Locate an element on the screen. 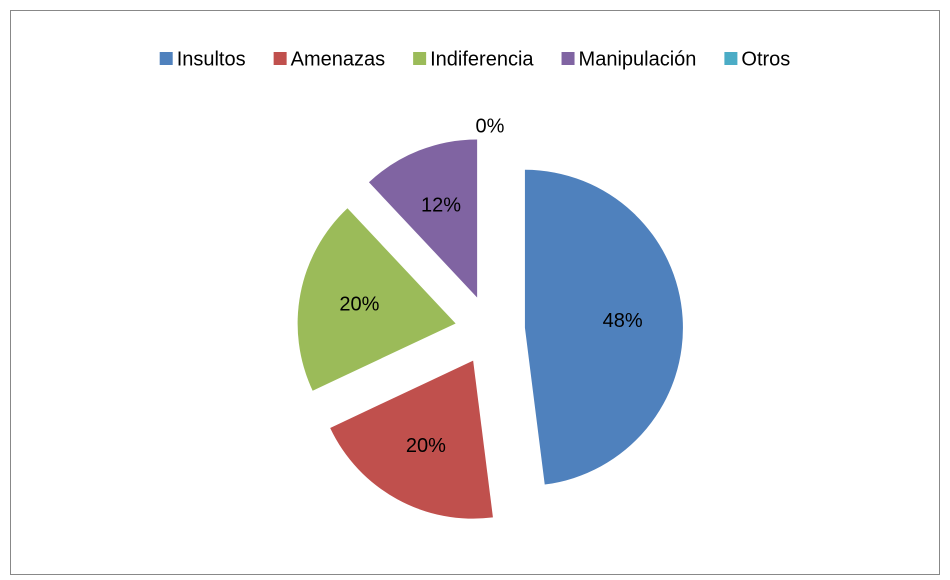 The height and width of the screenshot is (580, 950). data-label: 48% is located at coordinates (623, 321).